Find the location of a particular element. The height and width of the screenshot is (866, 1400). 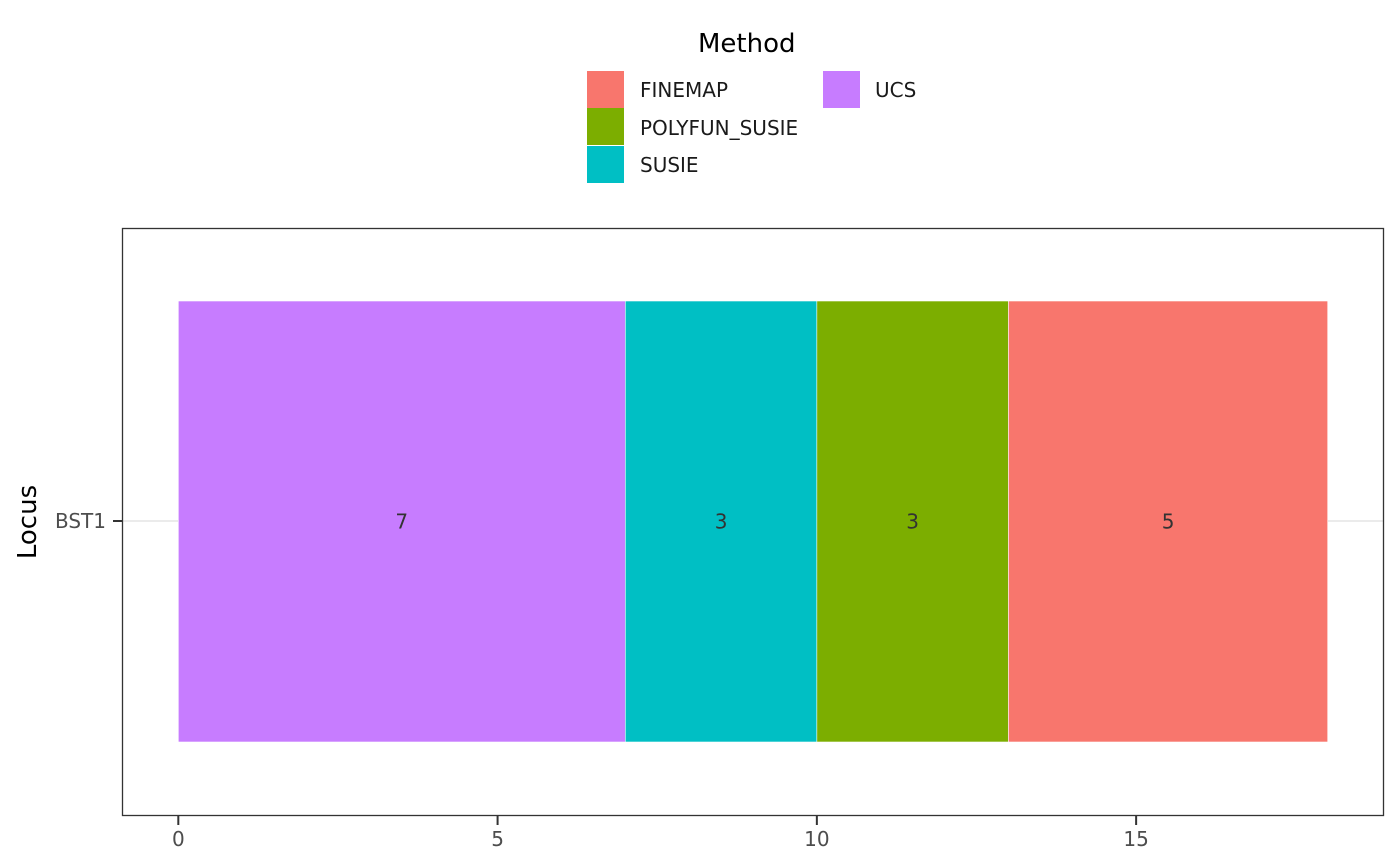

legend-key-finemap is located at coordinates (605, 89).